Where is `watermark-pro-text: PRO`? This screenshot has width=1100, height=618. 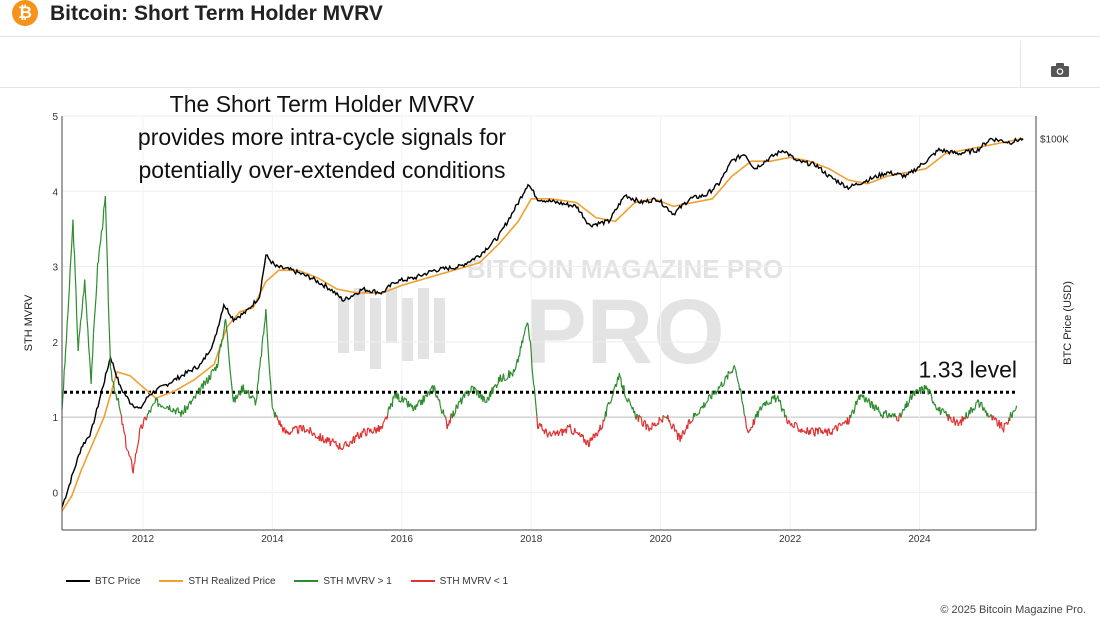 watermark-pro-text: PRO is located at coordinates (624, 332).